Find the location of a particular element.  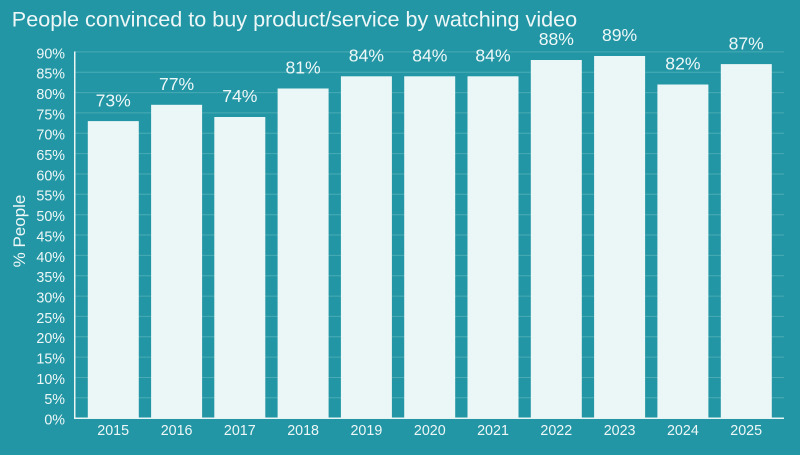

svg-text: 30% is located at coordinates (50, 299).